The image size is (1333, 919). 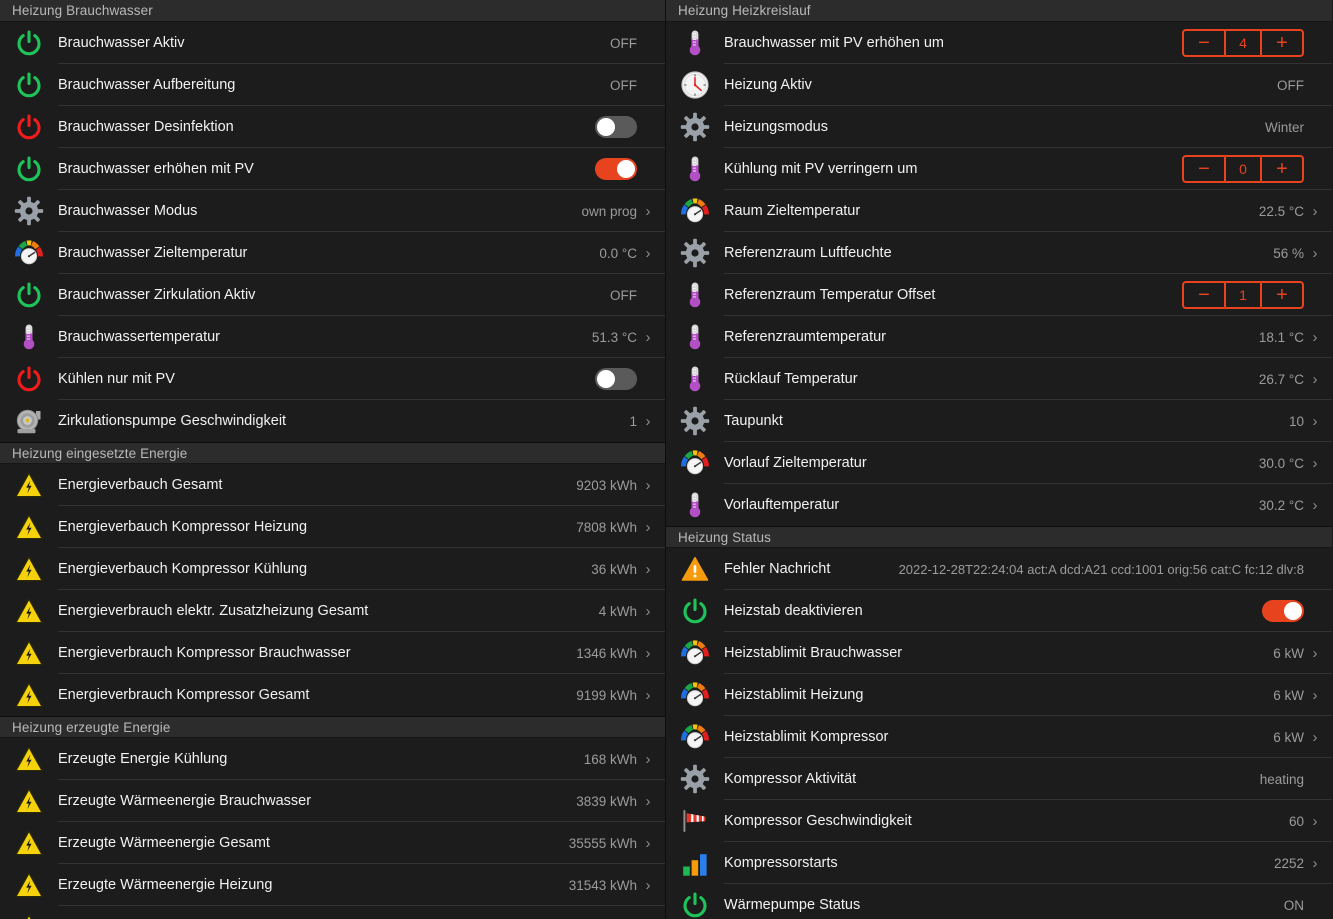 What do you see at coordinates (999, 211) in the screenshot?
I see `list-item: Raum Zieltemperatur 22.5 °C ›` at bounding box center [999, 211].